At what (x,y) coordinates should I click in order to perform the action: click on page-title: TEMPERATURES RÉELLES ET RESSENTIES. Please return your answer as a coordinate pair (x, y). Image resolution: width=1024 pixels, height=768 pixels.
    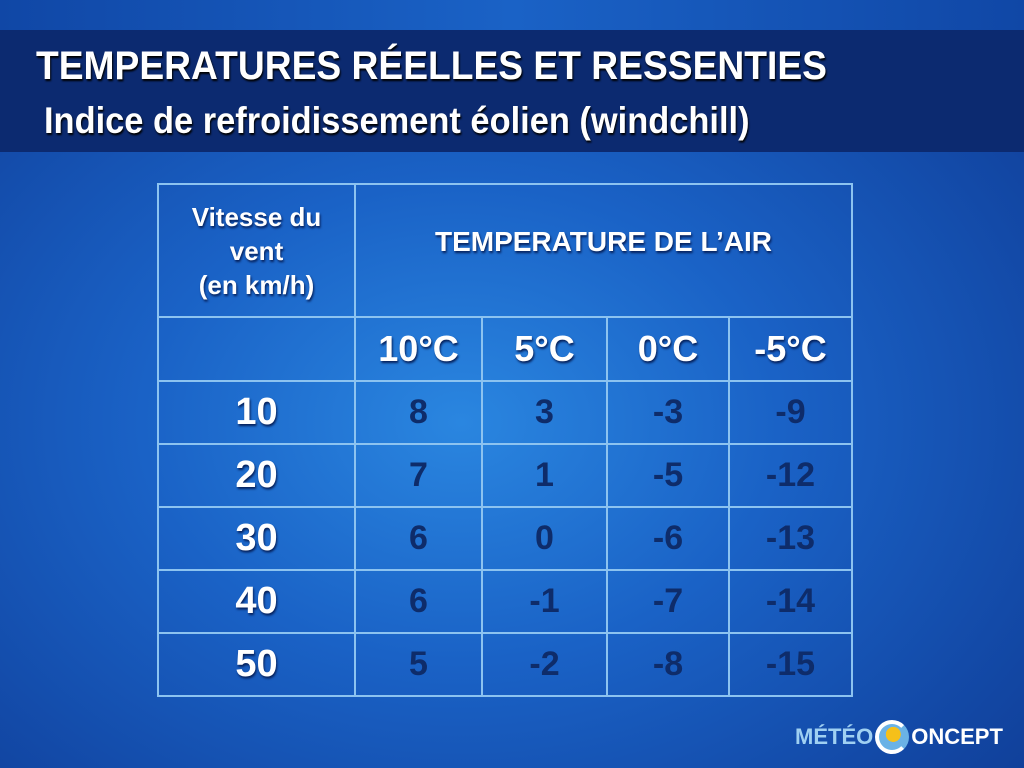
    Looking at the image, I should click on (431, 66).